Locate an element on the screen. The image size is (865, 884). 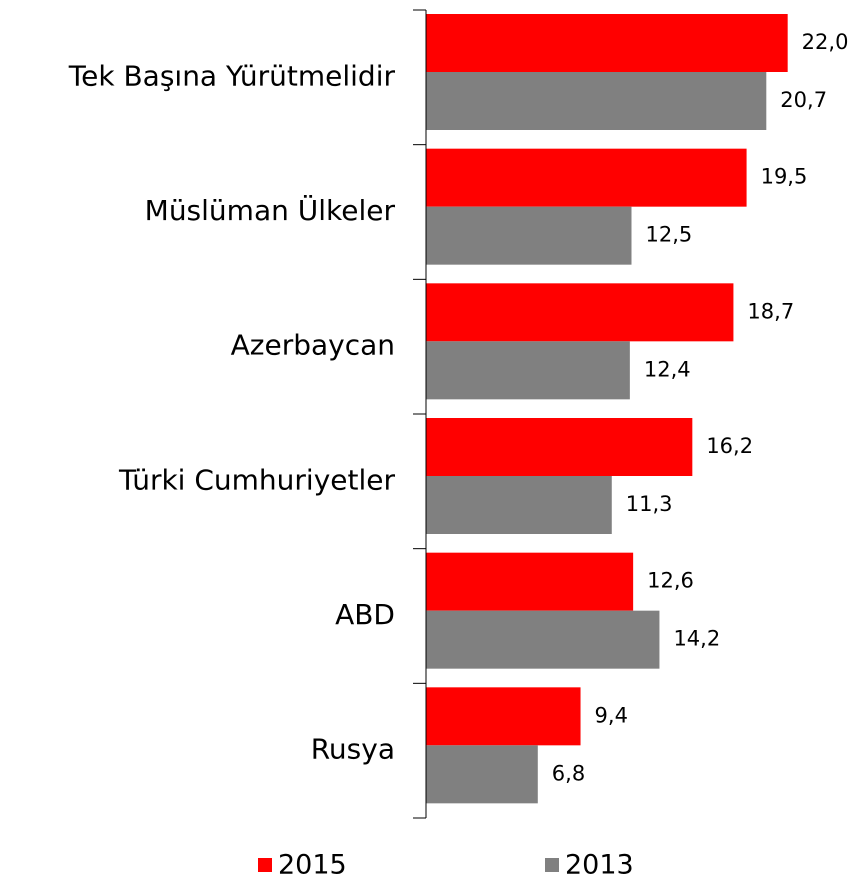
value-label: 12,5 is located at coordinates (669, 235).